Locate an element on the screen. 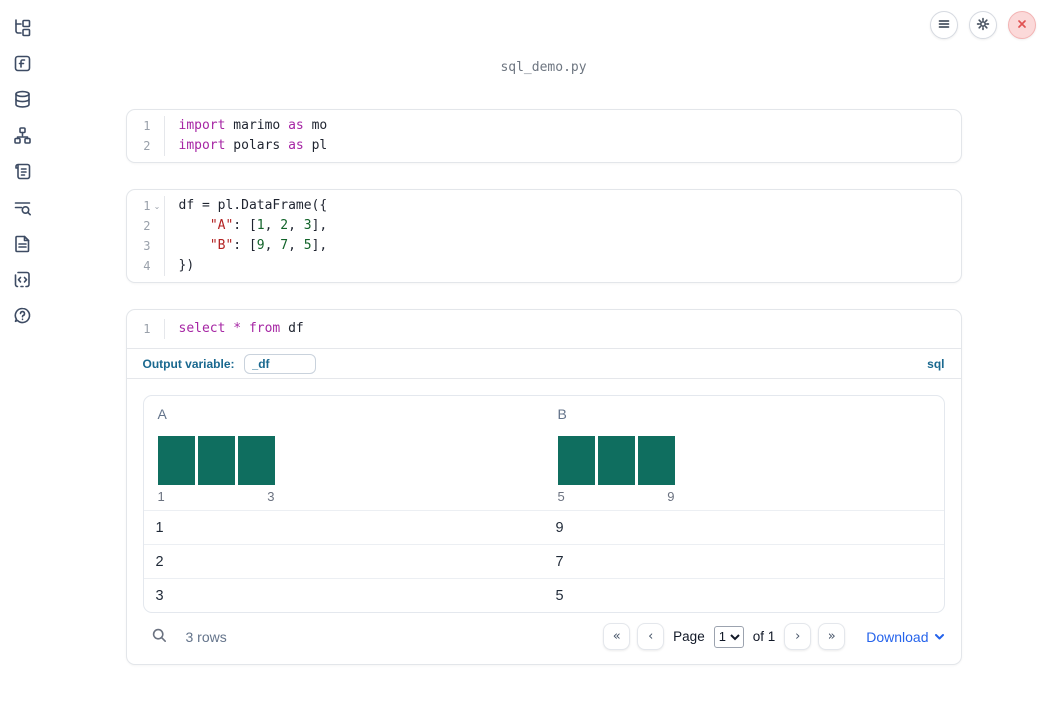 The width and height of the screenshot is (1043, 713). settings-button is located at coordinates (983, 25).